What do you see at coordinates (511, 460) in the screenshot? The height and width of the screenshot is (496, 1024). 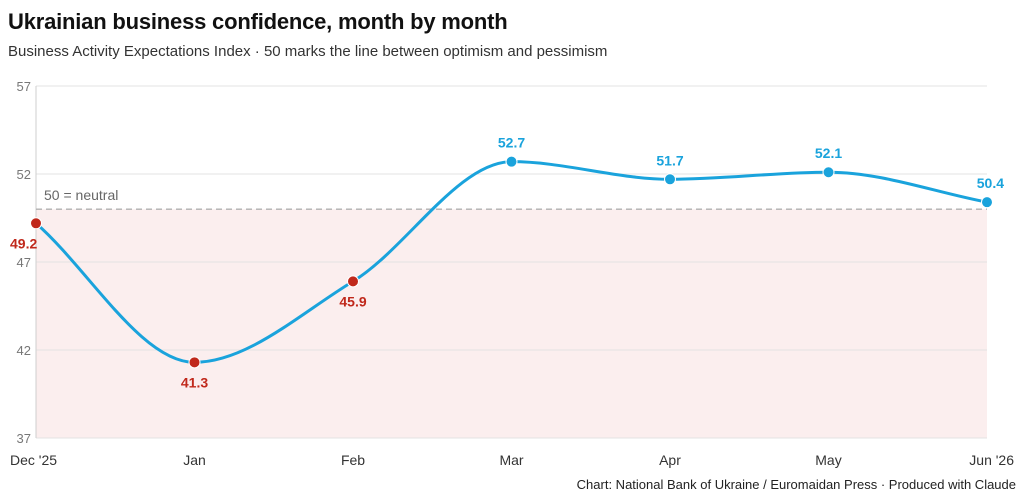 I see `x-tick-label: Mar` at bounding box center [511, 460].